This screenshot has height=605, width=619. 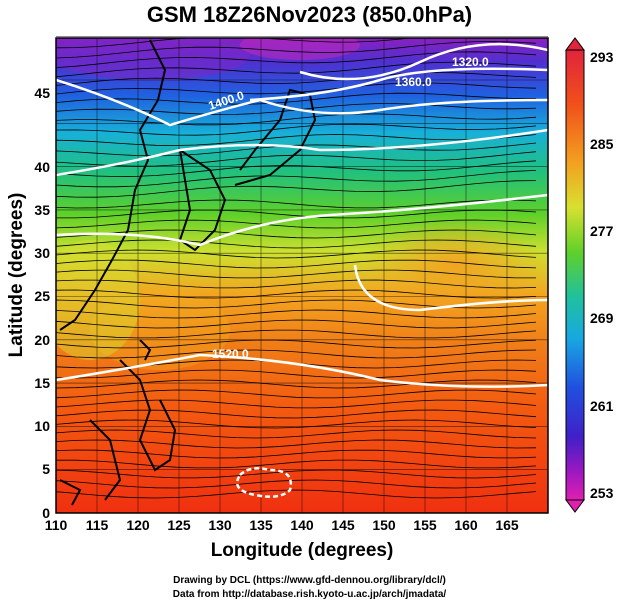 What do you see at coordinates (42, 167) in the screenshot?
I see `y-tick-label: 40` at bounding box center [42, 167].